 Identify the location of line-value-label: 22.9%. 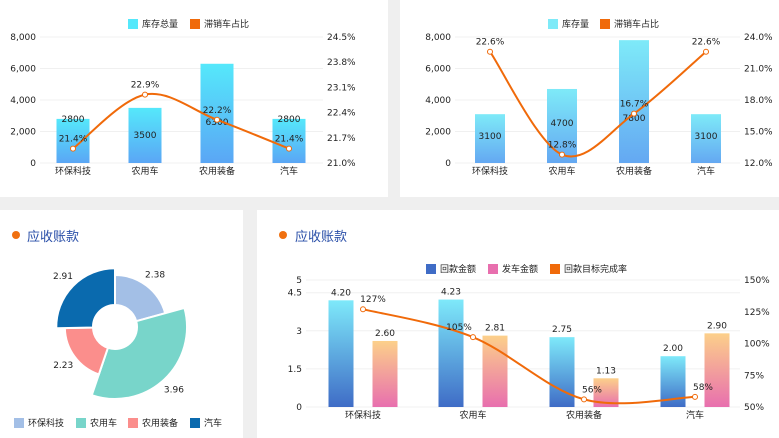
(145, 86).